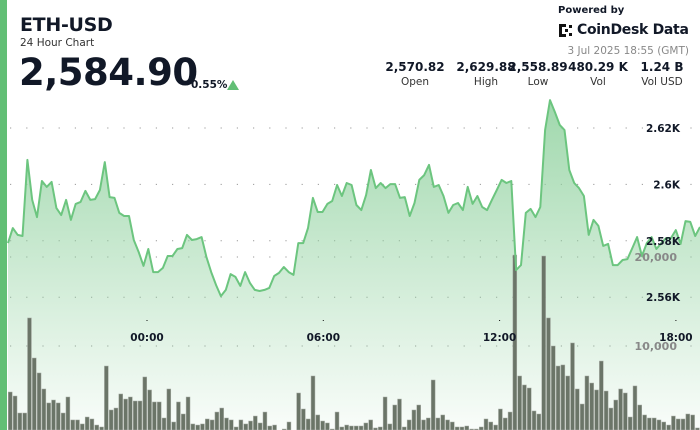  What do you see at coordinates (209, 85) in the screenshot?
I see `change-percent: 0.55%` at bounding box center [209, 85].